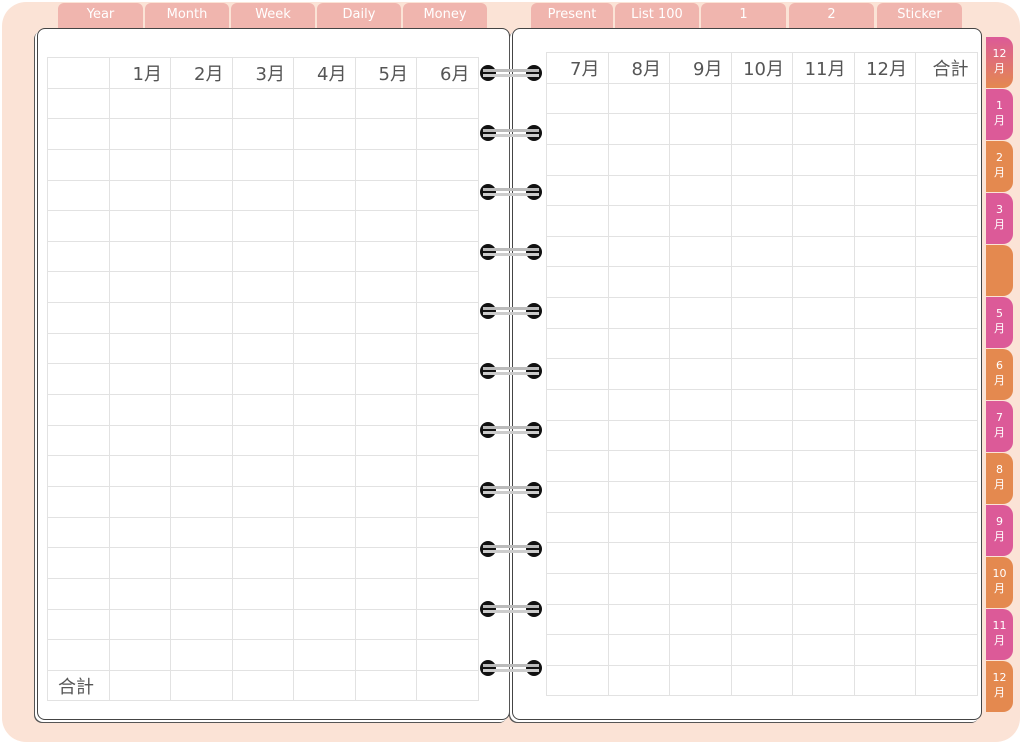 Image resolution: width=1024 pixels, height=742 pixels. I want to click on tab-2: 2, so click(831, 16).